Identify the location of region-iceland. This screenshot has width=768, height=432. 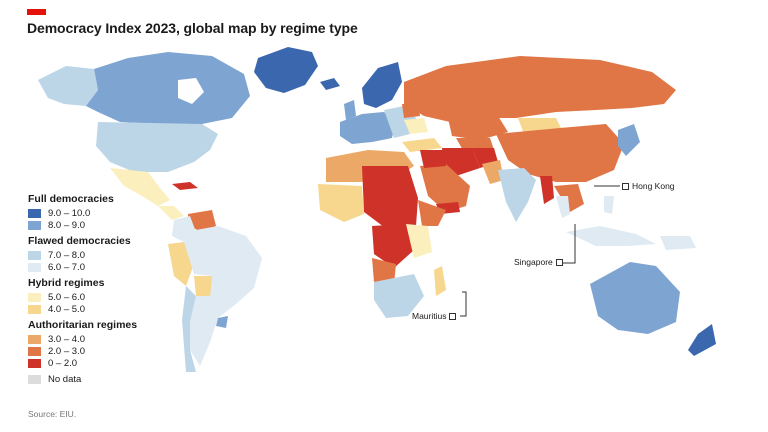
(330, 84).